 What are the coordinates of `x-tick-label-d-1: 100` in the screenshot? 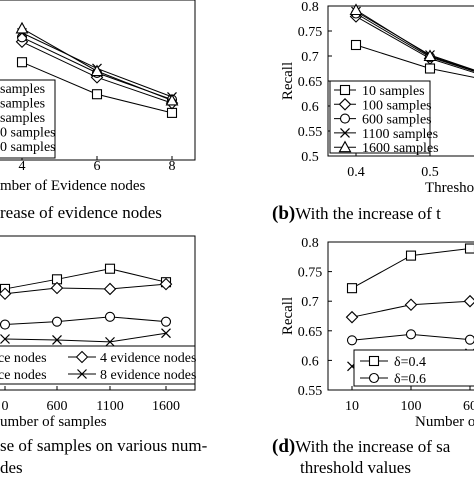 It's located at (411, 406).